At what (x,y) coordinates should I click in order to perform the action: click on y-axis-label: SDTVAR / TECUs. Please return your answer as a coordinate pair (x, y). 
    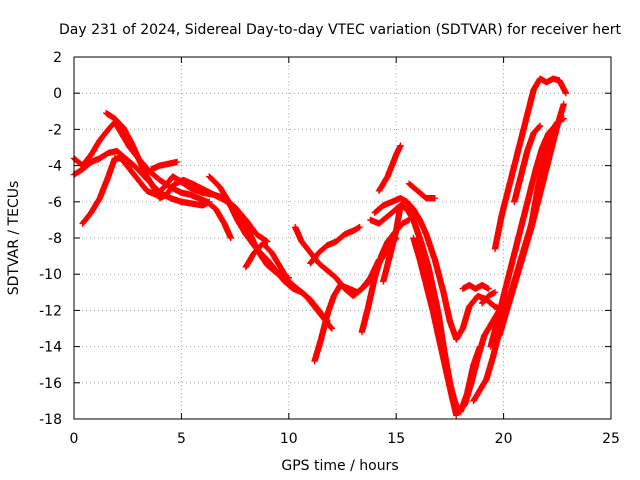
    Looking at the image, I should click on (14, 238).